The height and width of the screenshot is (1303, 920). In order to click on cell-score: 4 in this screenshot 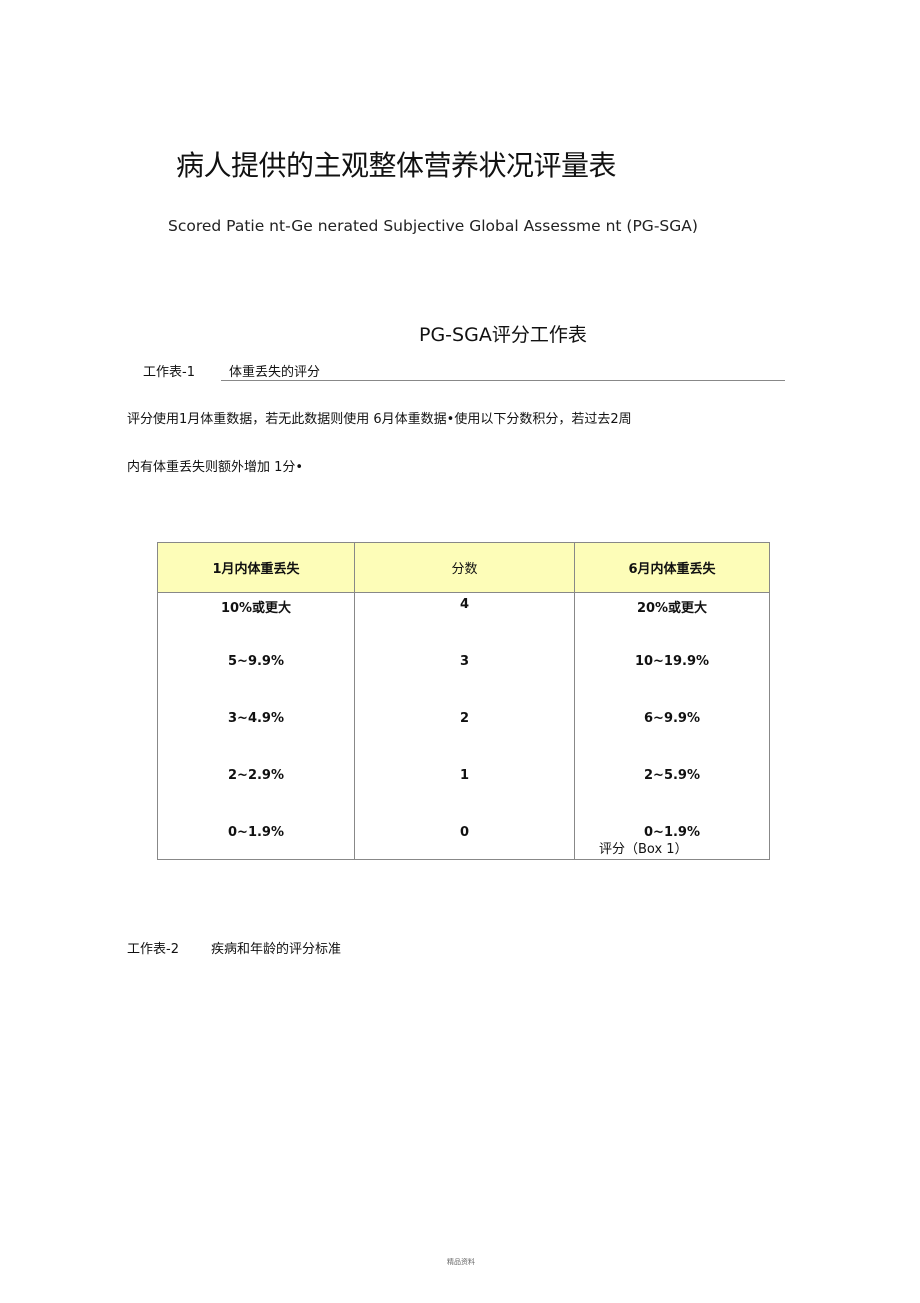, I will do `click(464, 621)`.